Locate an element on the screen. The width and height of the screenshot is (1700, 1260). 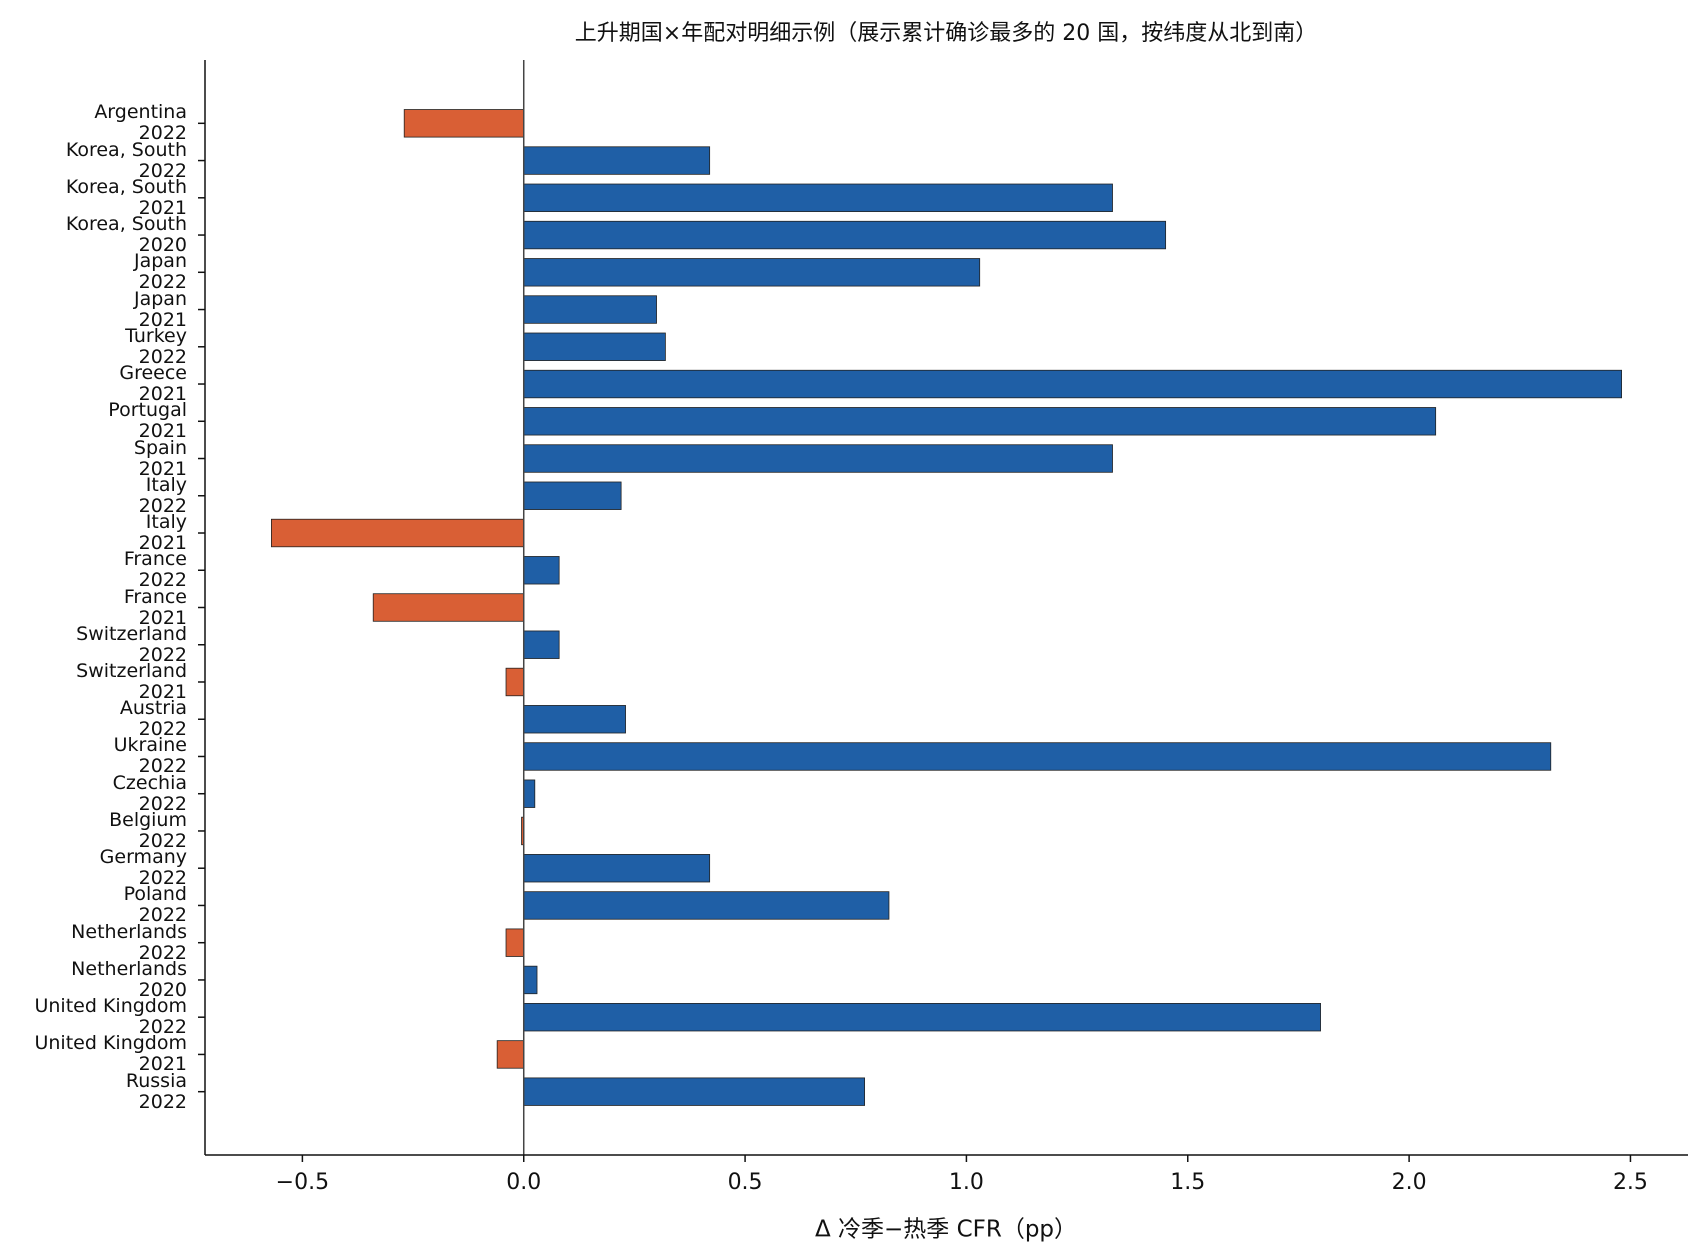
y-tick-label: Netherlands 2020 is located at coordinates (129, 979).